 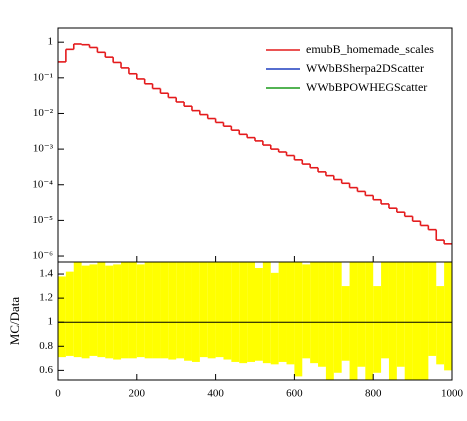 I want to click on y-tick-label: 0.6, so click(x=46, y=370).